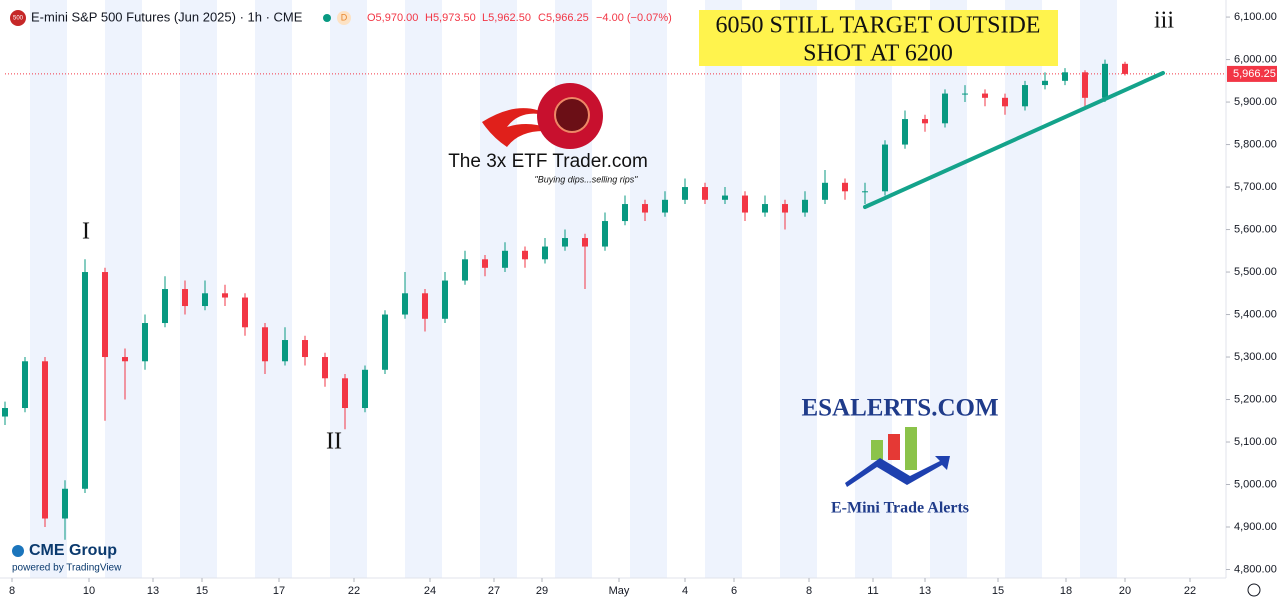 The height and width of the screenshot is (604, 1280). What do you see at coordinates (1255, 17) in the screenshot?
I see `y-tick-label: 6,100.00` at bounding box center [1255, 17].